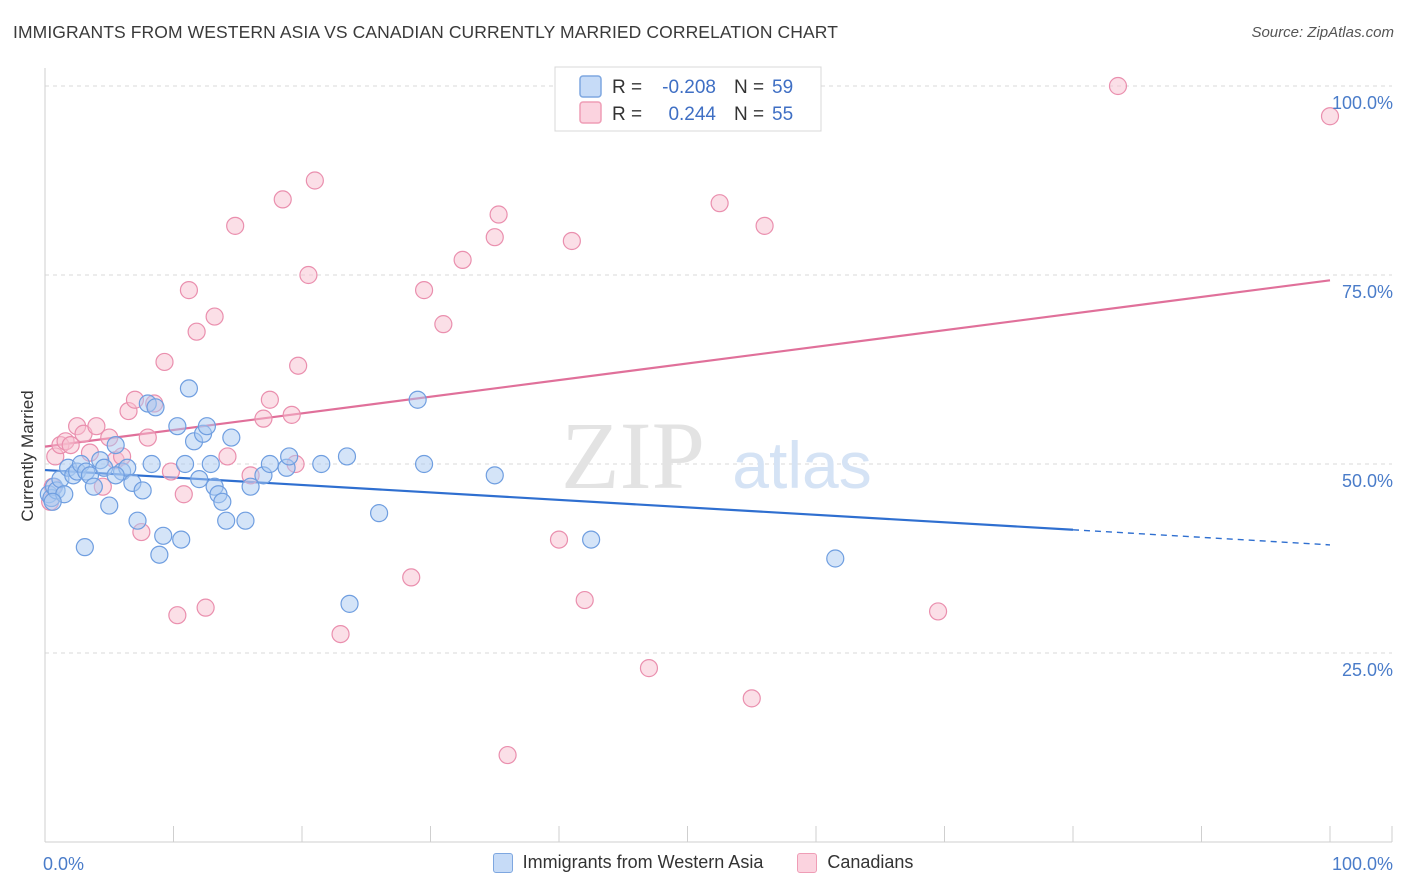 The image size is (1406, 892). Describe the element at coordinates (782, 87) in the screenshot. I see `stats-blue-n-value: 59` at that location.